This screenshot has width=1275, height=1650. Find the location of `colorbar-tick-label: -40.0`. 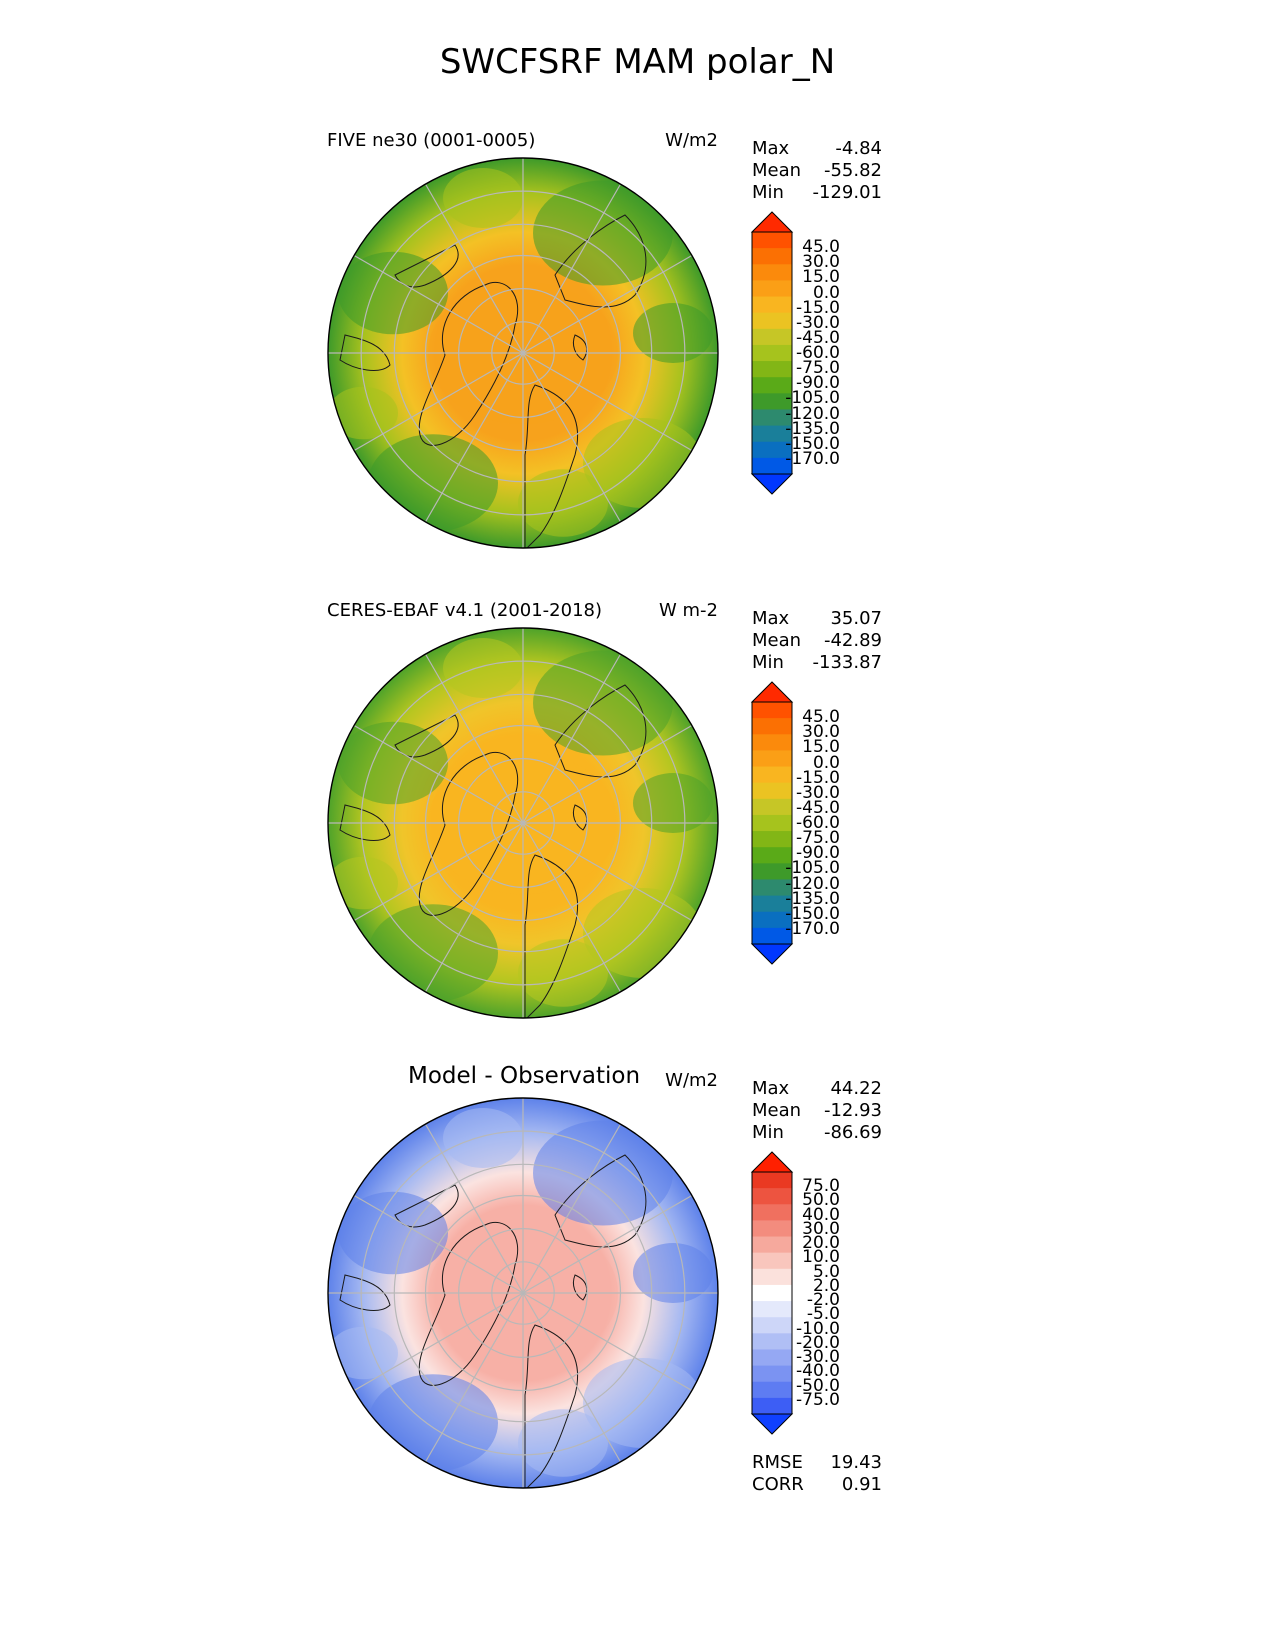

colorbar-tick-label: -40.0 is located at coordinates (818, 1371).